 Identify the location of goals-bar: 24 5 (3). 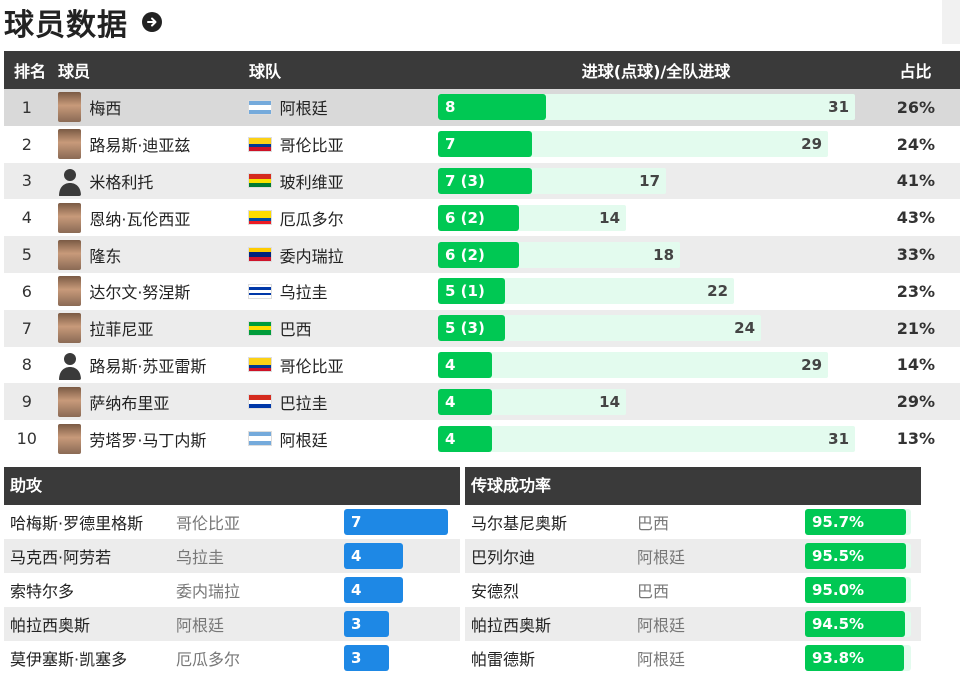
(651, 328).